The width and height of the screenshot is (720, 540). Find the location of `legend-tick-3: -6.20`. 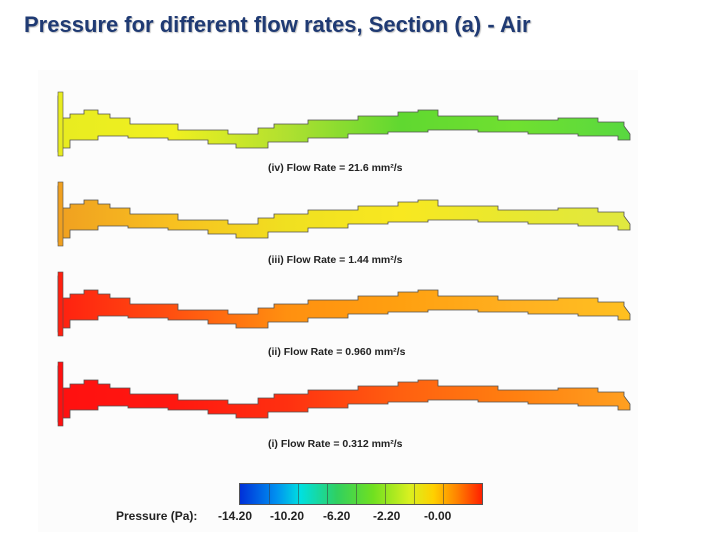

legend-tick-3: -6.20 is located at coordinates (337, 516).